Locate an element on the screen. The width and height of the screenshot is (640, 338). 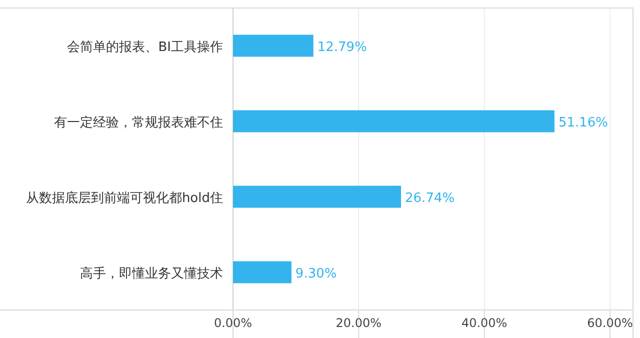
x-tick-label: 20.00% is located at coordinates (359, 323).